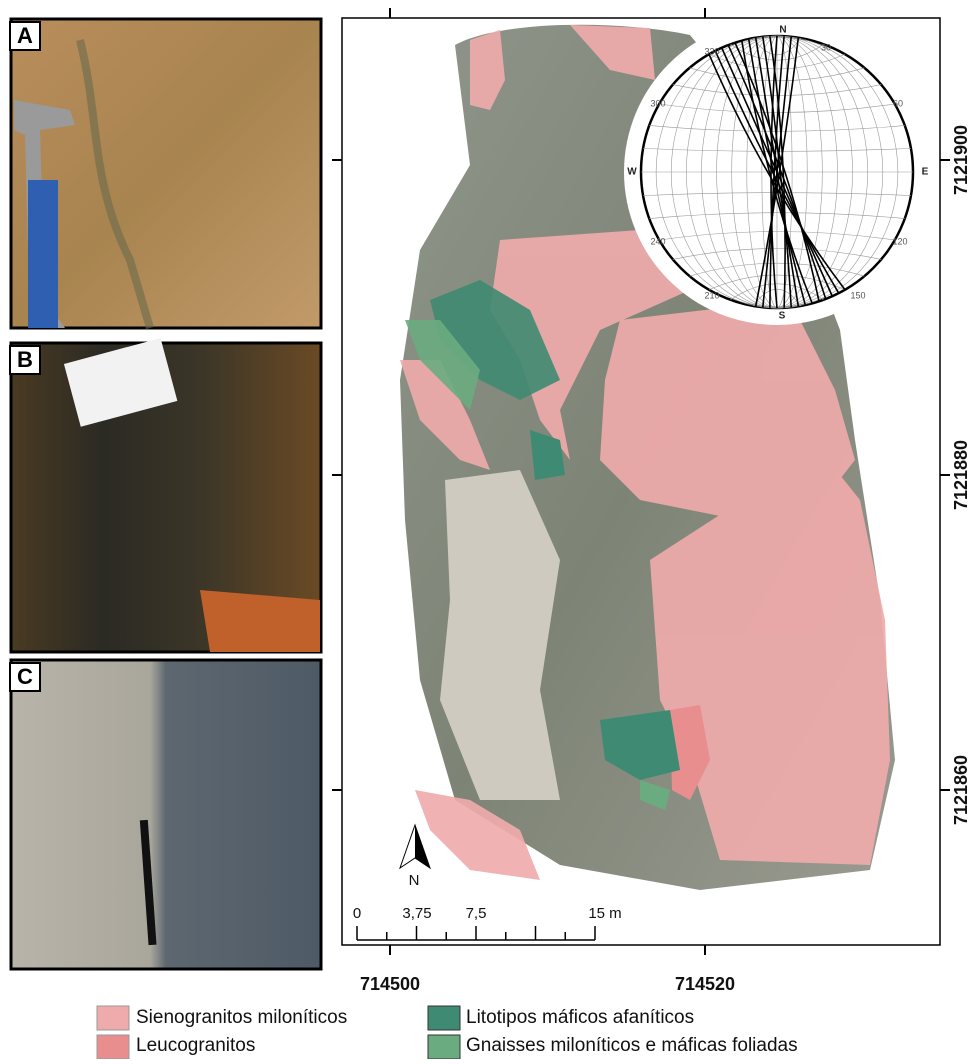 The image size is (980, 1064). What do you see at coordinates (43, 254) in the screenshot?
I see `hammer-handle` at bounding box center [43, 254].